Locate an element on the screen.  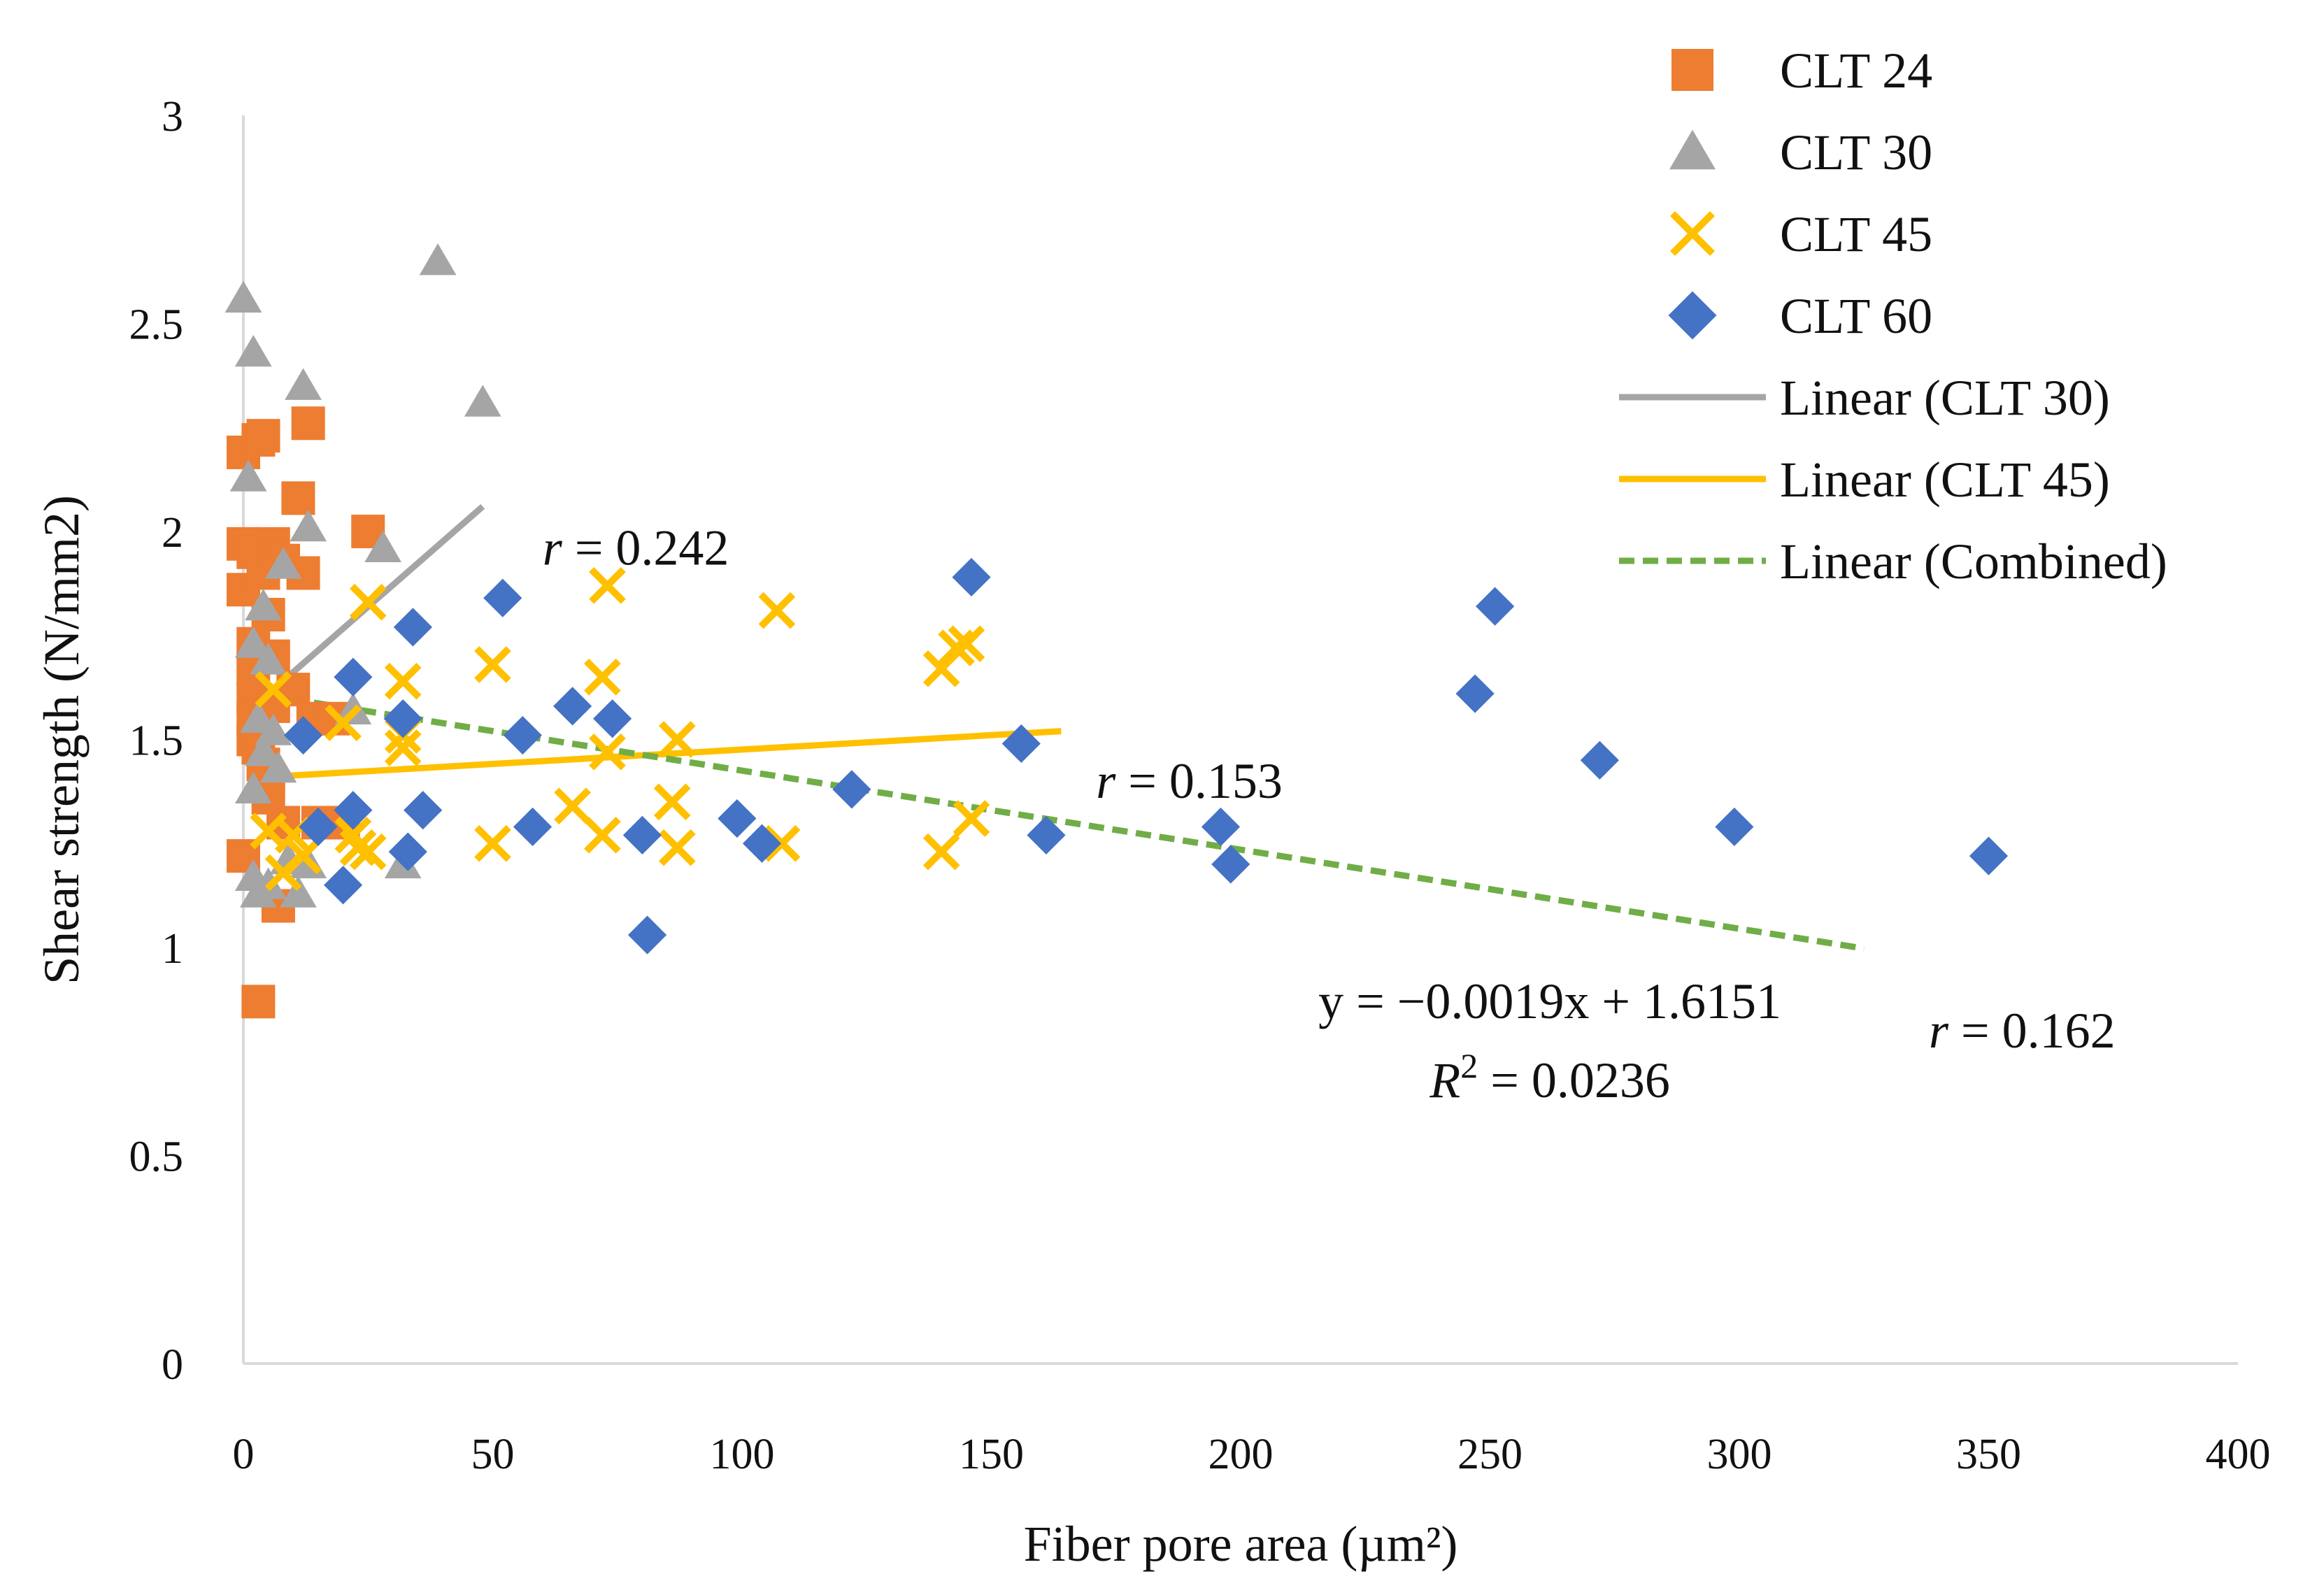
y-tick-label: 2 is located at coordinates (172, 533).